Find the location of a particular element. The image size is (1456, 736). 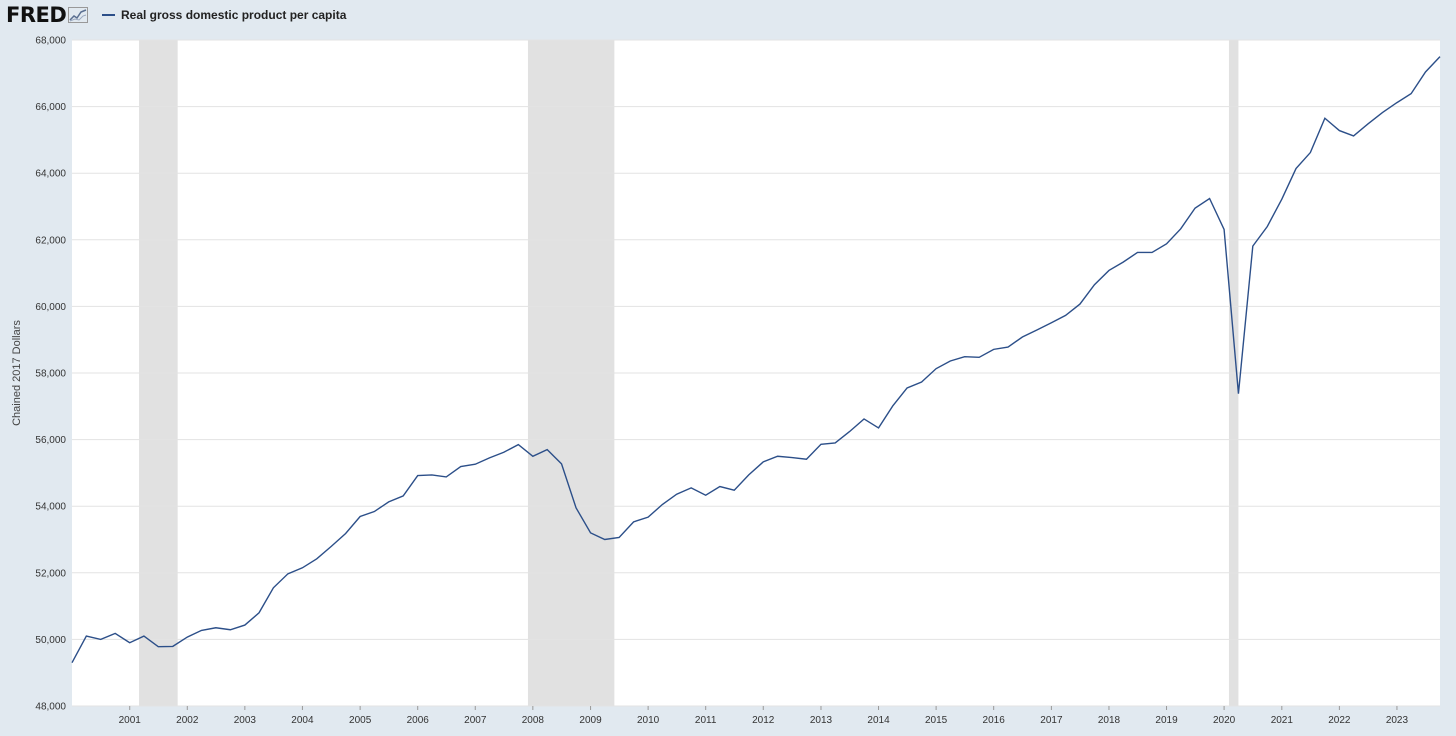

fred-logo-text: FRED is located at coordinates (36, 15).